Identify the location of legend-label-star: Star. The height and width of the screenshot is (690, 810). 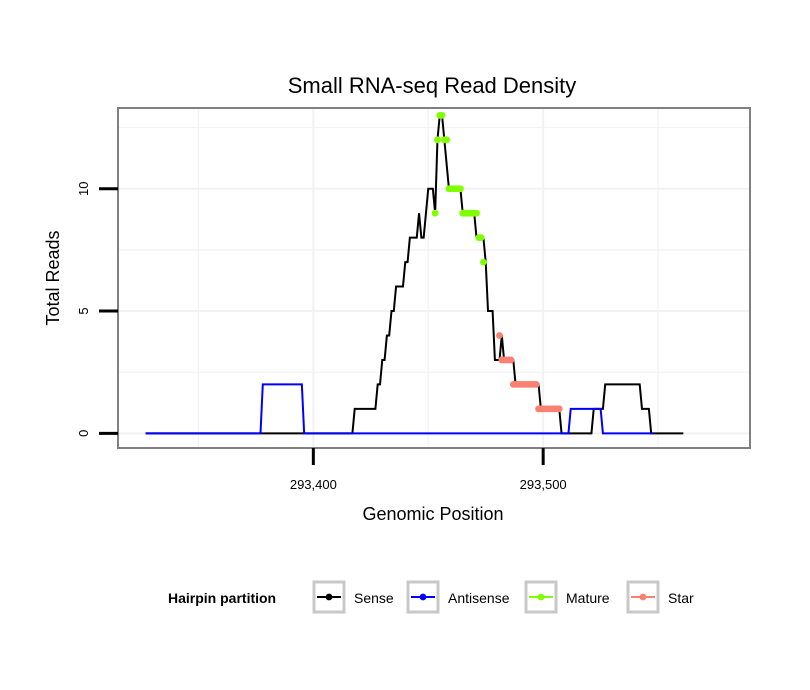
(681, 598).